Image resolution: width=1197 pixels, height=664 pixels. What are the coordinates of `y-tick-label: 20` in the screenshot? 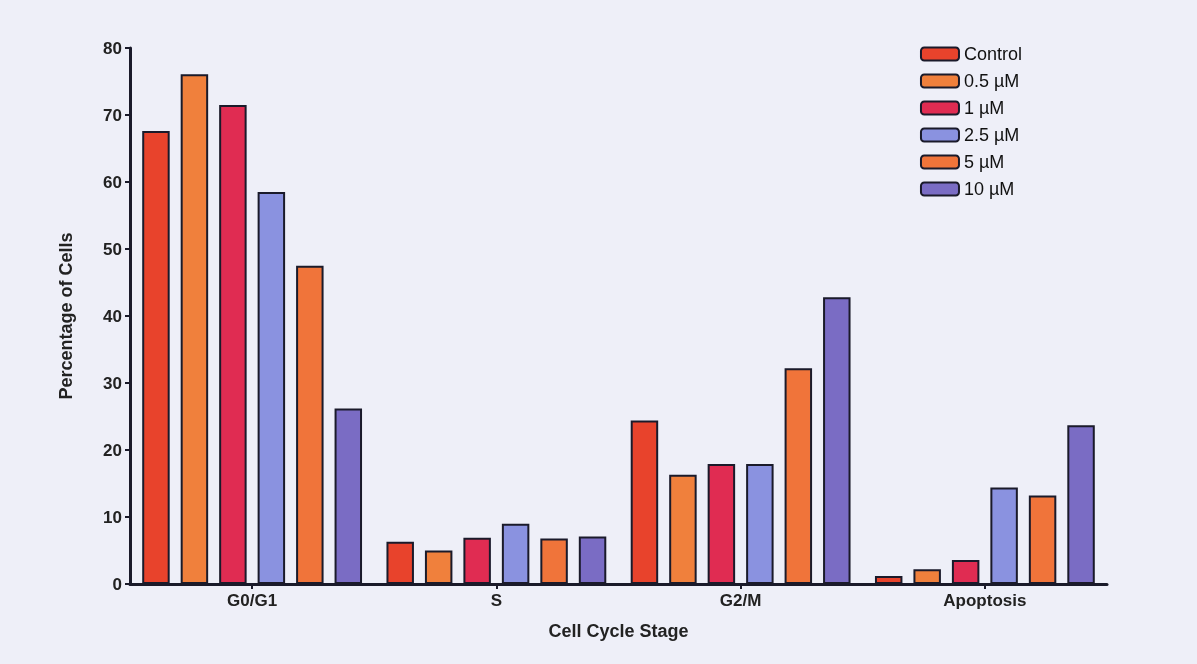 It's located at (112, 450).